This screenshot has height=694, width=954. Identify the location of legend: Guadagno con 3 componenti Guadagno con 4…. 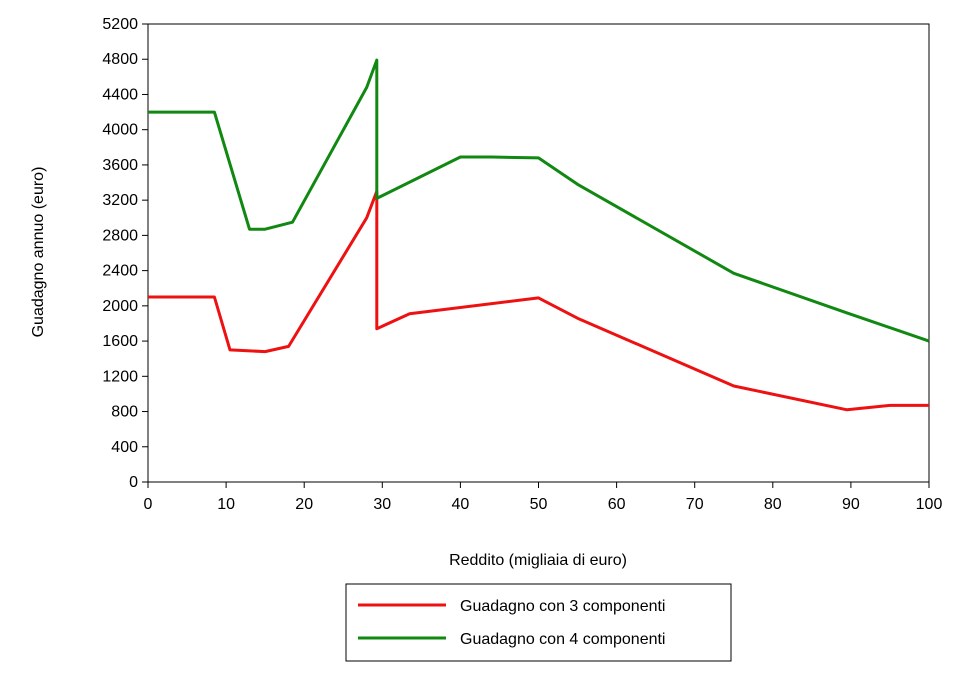
(538, 622).